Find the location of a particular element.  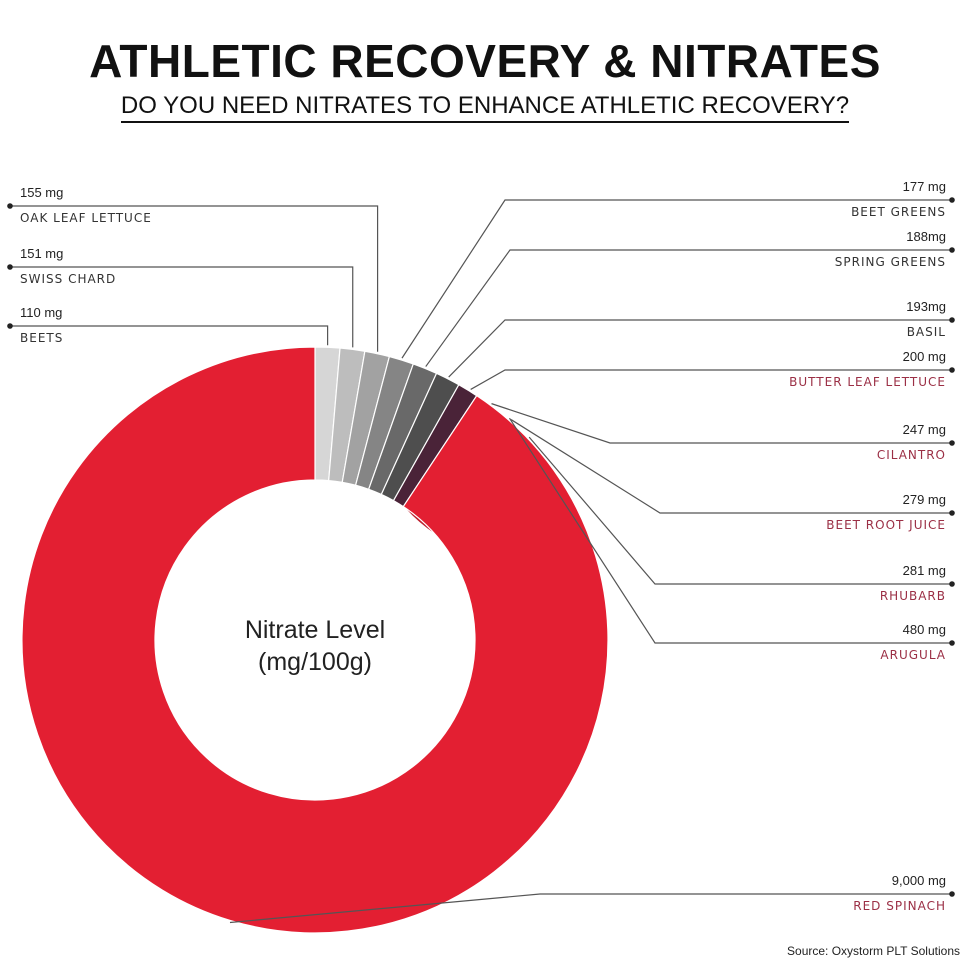

value-label-red-spinach: 9,000 mg is located at coordinates (919, 880).